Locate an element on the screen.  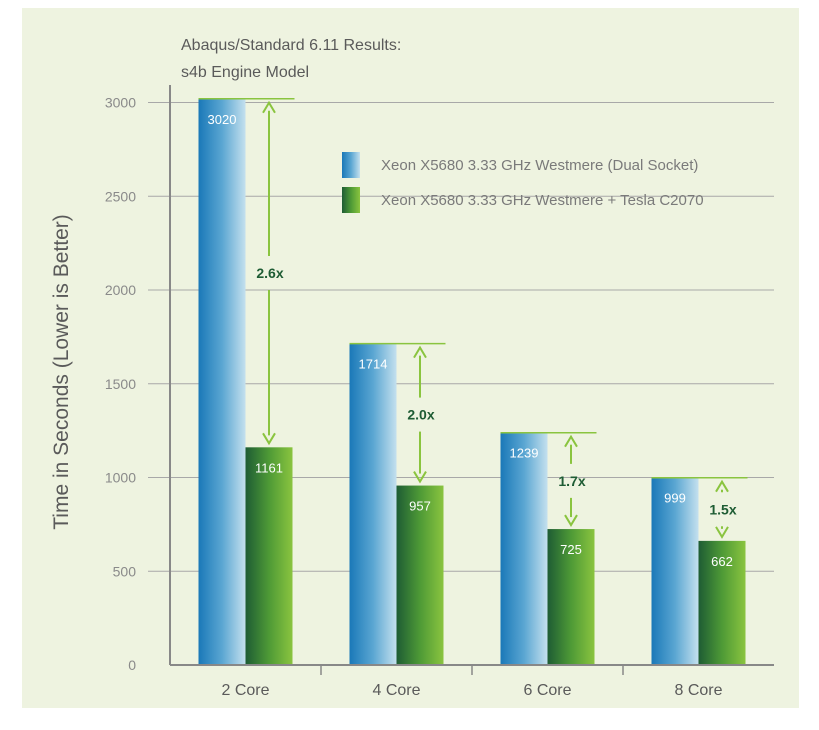
y-tick-label: 2500 is located at coordinates (120, 196).